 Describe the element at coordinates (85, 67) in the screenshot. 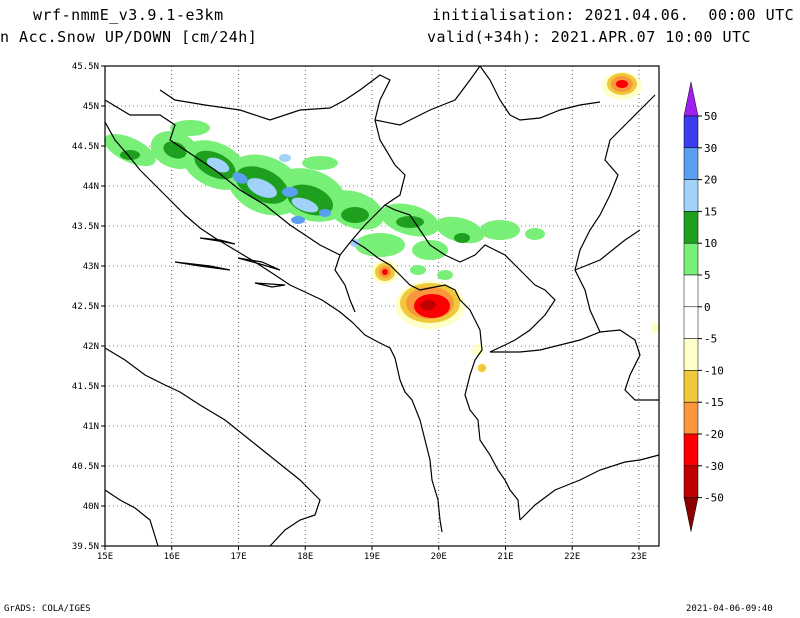

I see `lat-label: 45.5N` at that location.